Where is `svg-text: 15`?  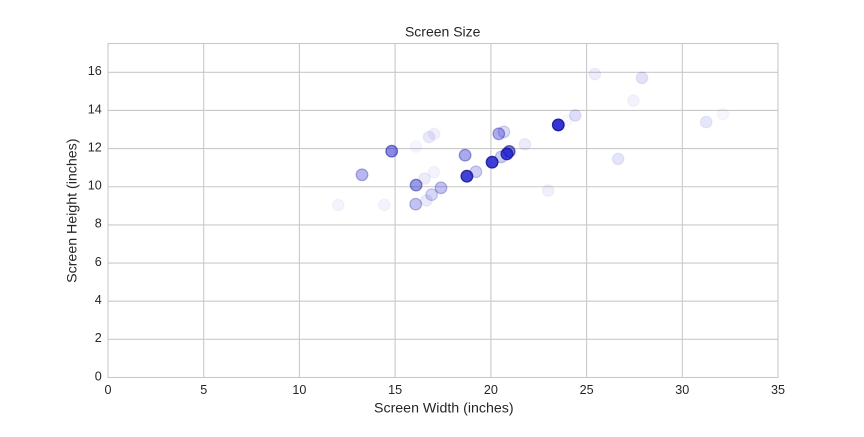 svg-text: 15 is located at coordinates (395, 390).